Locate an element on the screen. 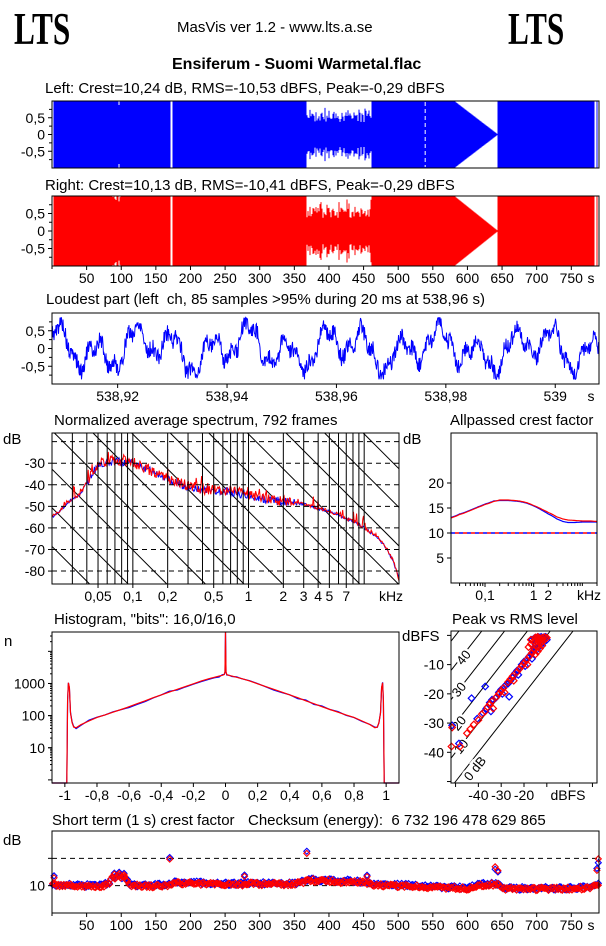  svg-text: 7 is located at coordinates (346, 596).